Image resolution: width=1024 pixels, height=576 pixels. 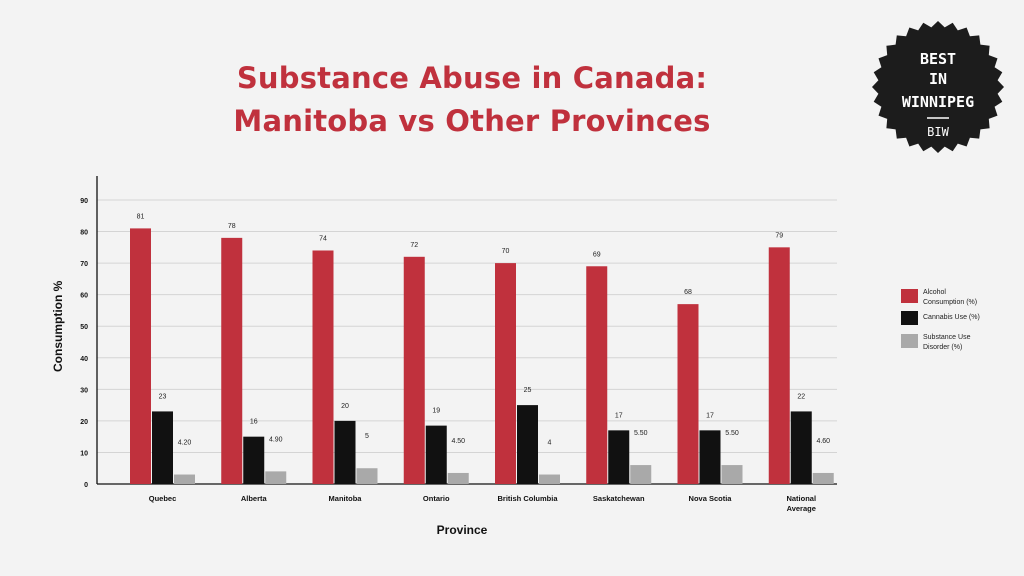 I want to click on legend-item-alcohol: Alcohol Consumption (%), so click(x=948, y=298).